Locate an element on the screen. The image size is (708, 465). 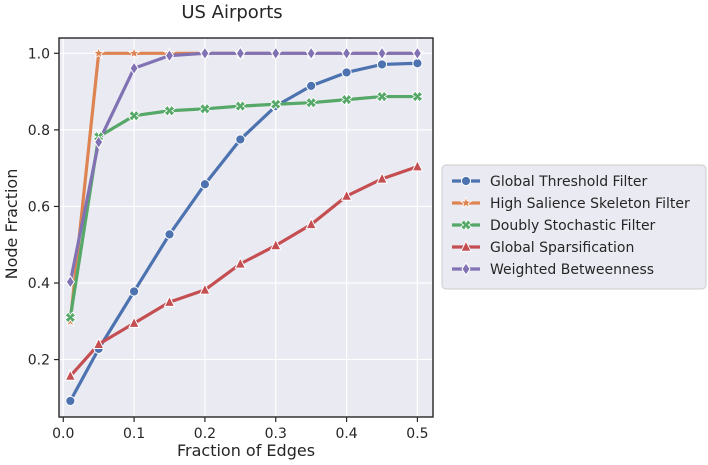
x-tick-label: 0.2 is located at coordinates (205, 434).